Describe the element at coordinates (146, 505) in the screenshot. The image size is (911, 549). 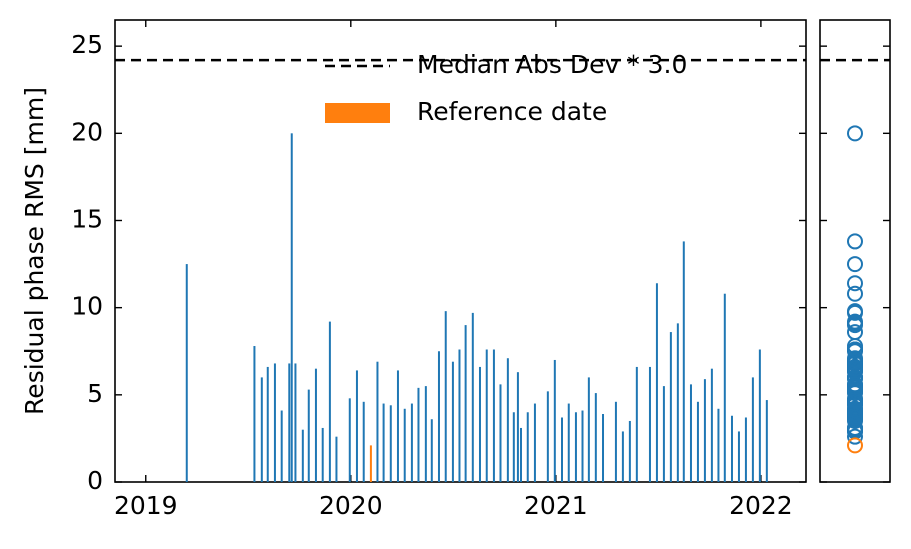
I see `x-tick-label: 2019` at that location.